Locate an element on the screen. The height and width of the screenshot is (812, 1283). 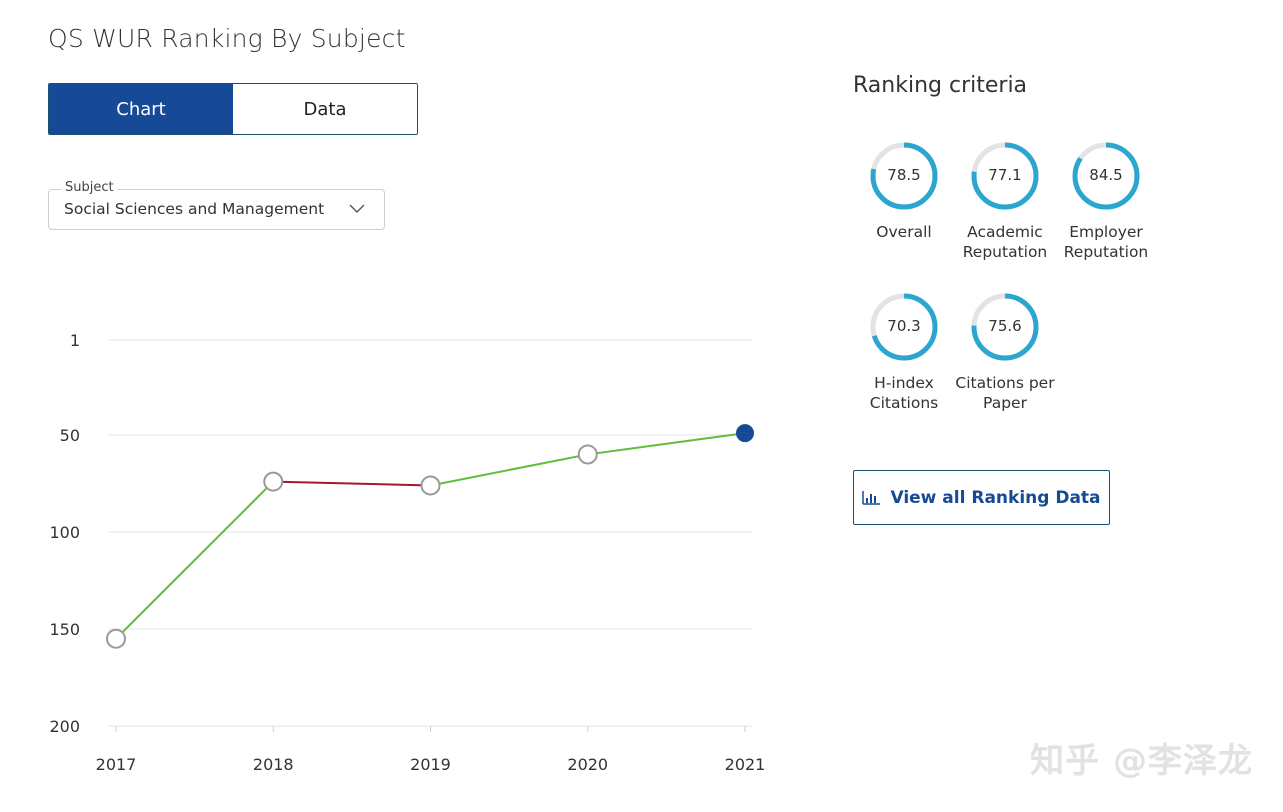
chart-tab: Chart is located at coordinates (141, 109).